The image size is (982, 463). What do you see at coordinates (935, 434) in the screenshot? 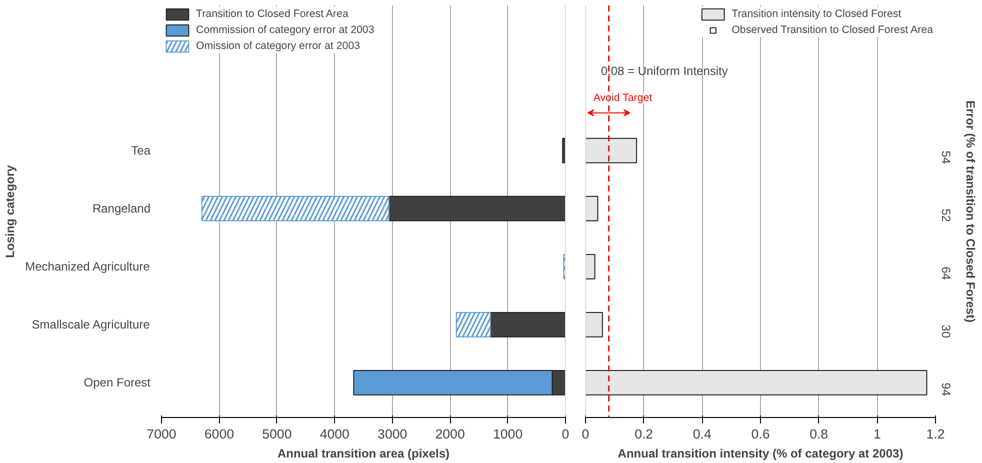
I see `x-tick-label: 1.2` at bounding box center [935, 434].